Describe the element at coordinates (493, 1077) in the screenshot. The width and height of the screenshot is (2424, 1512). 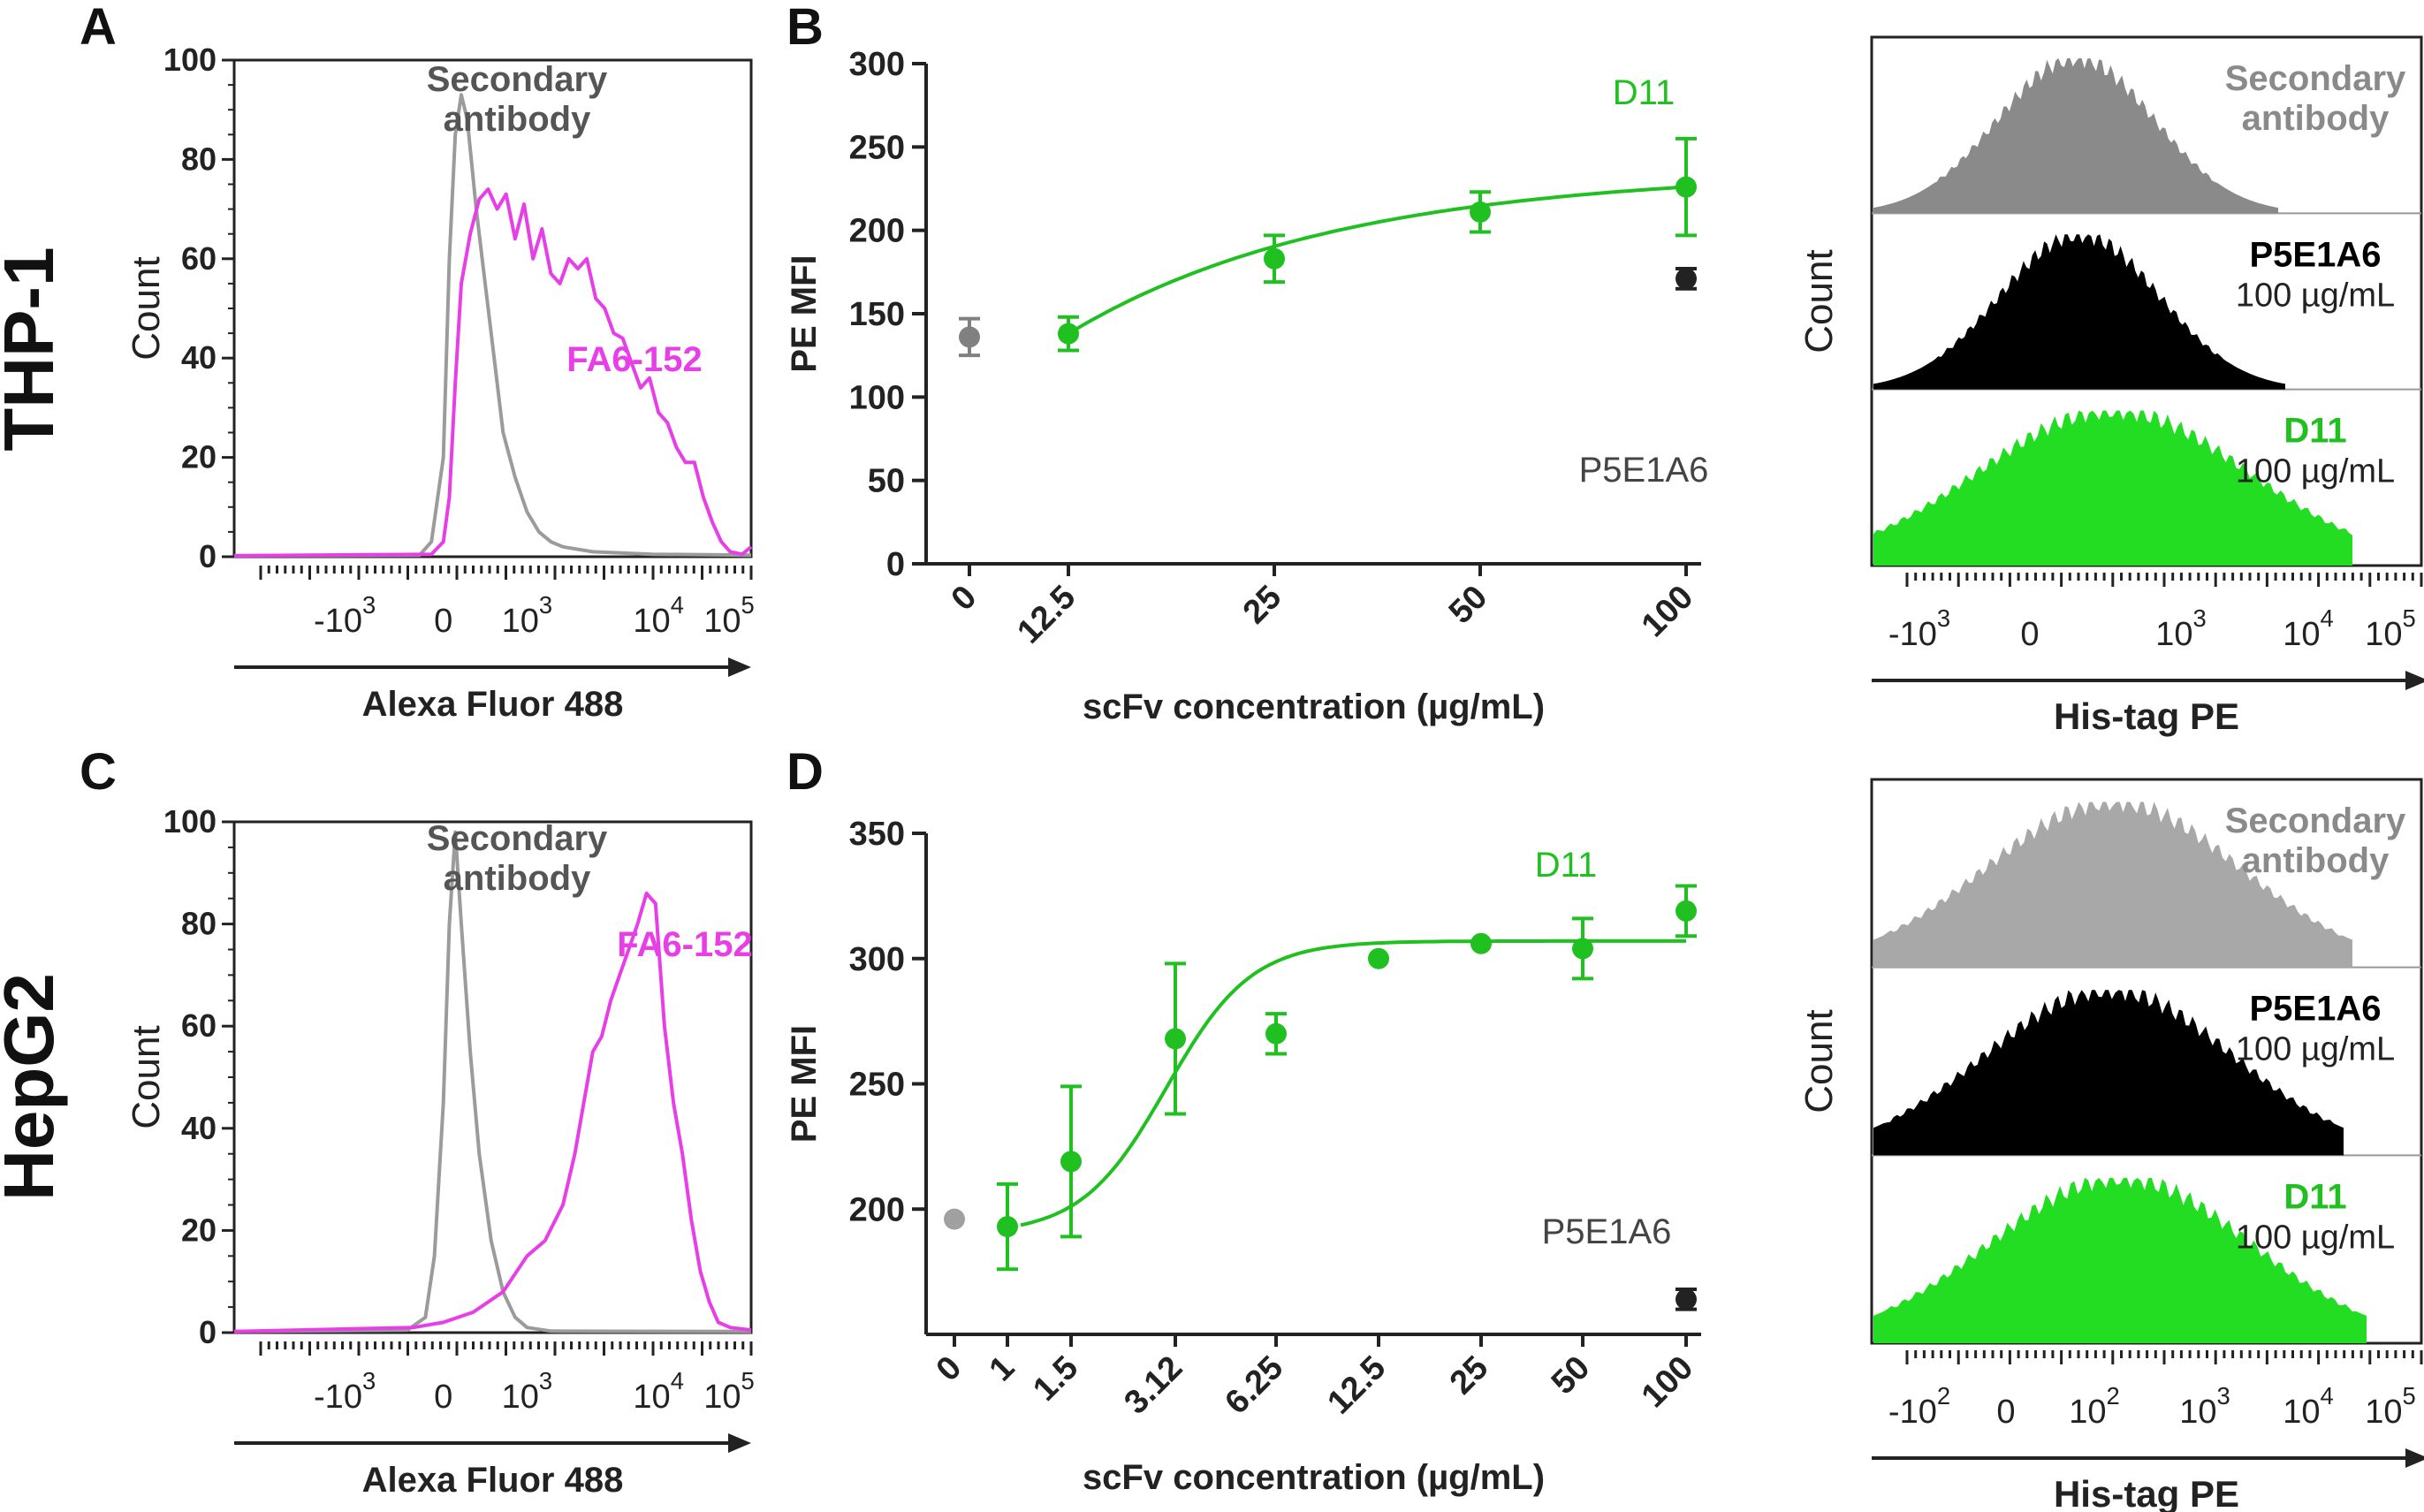
I see `plot-frame` at that location.